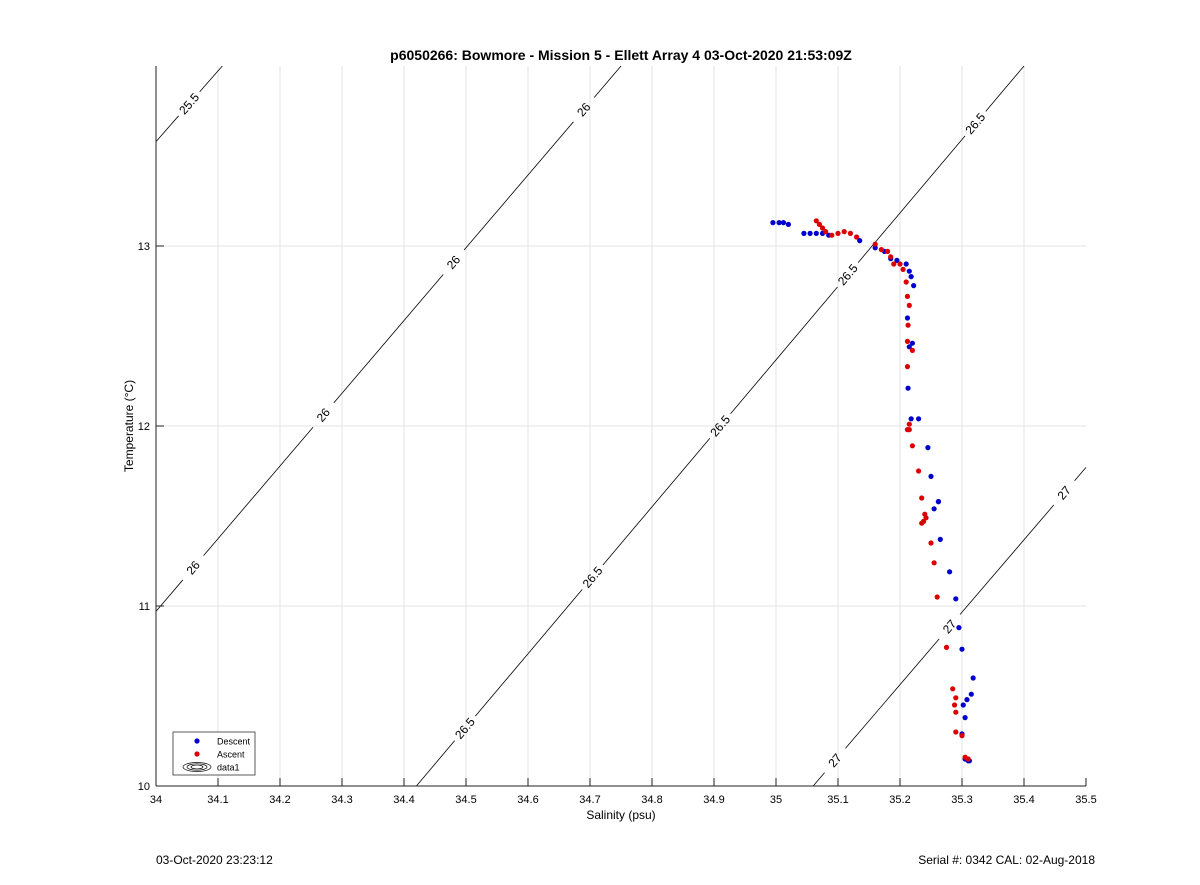  Describe the element at coordinates (144, 607) in the screenshot. I see `y-tick-label: 11` at that location.